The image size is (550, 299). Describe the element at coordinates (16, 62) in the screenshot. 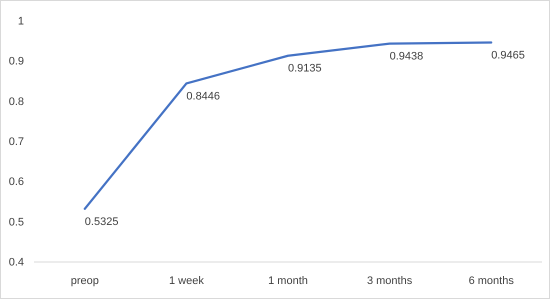

I see `y-tick-label: 0.9` at that location.